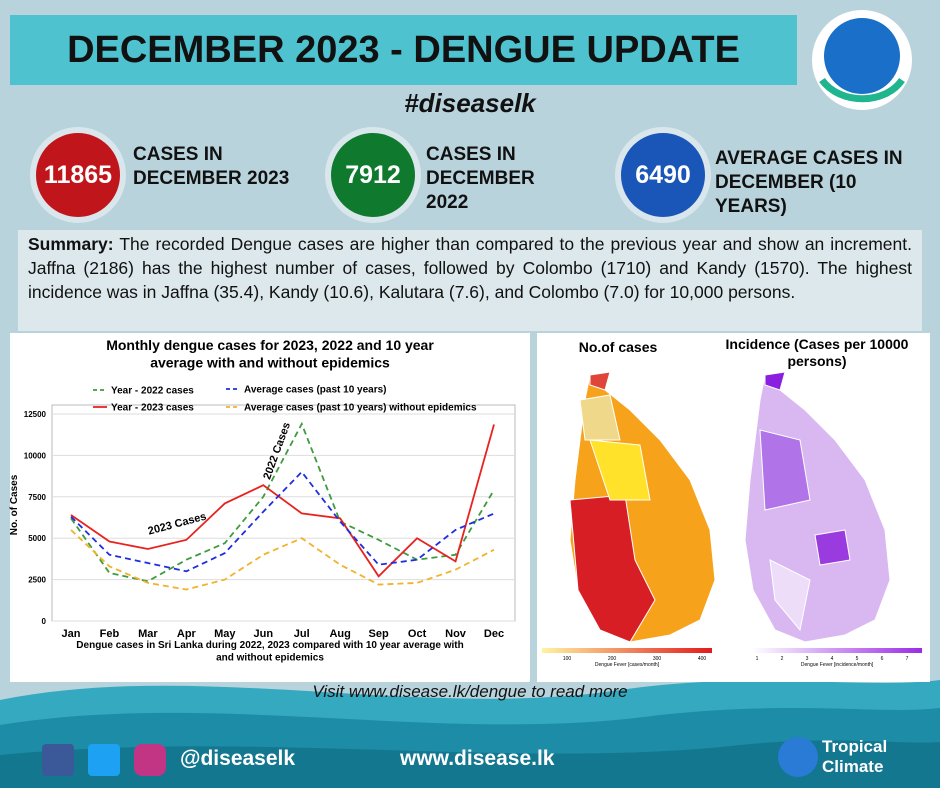 This screenshot has height=788, width=940. What do you see at coordinates (315, 390) in the screenshot?
I see `legend-label: Average cases (past 10 years)` at bounding box center [315, 390].